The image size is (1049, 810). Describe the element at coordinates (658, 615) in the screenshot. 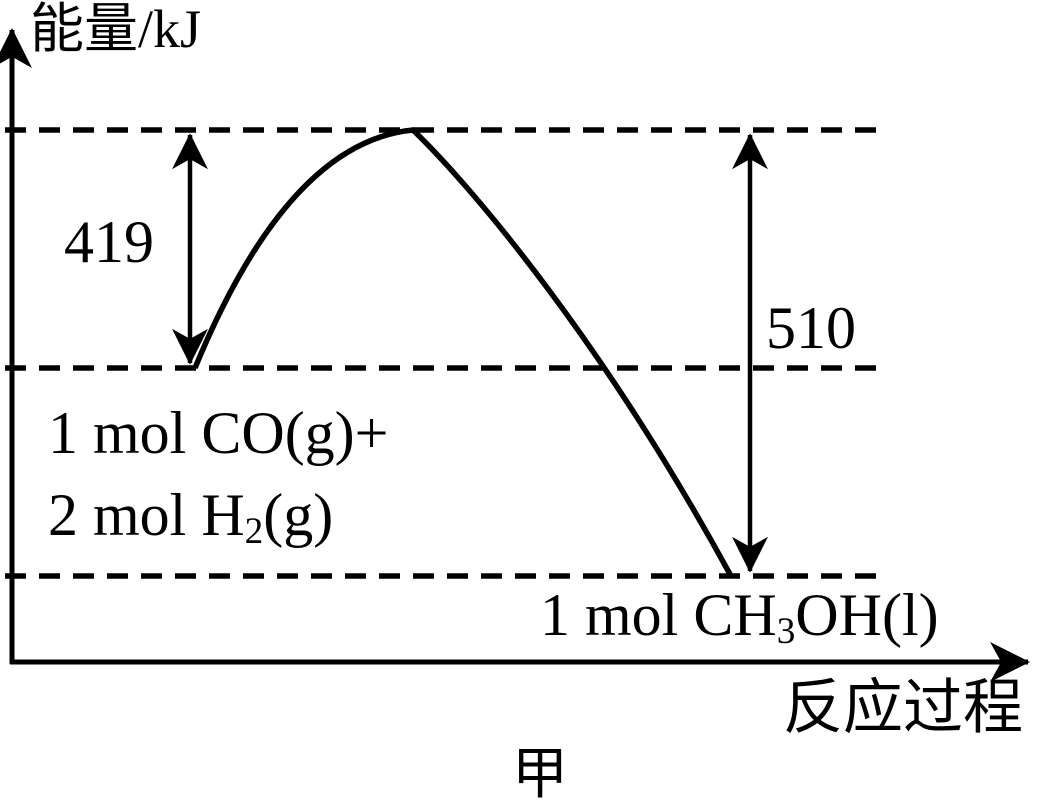

I see `product-prefix: 1 mol CH` at that location.